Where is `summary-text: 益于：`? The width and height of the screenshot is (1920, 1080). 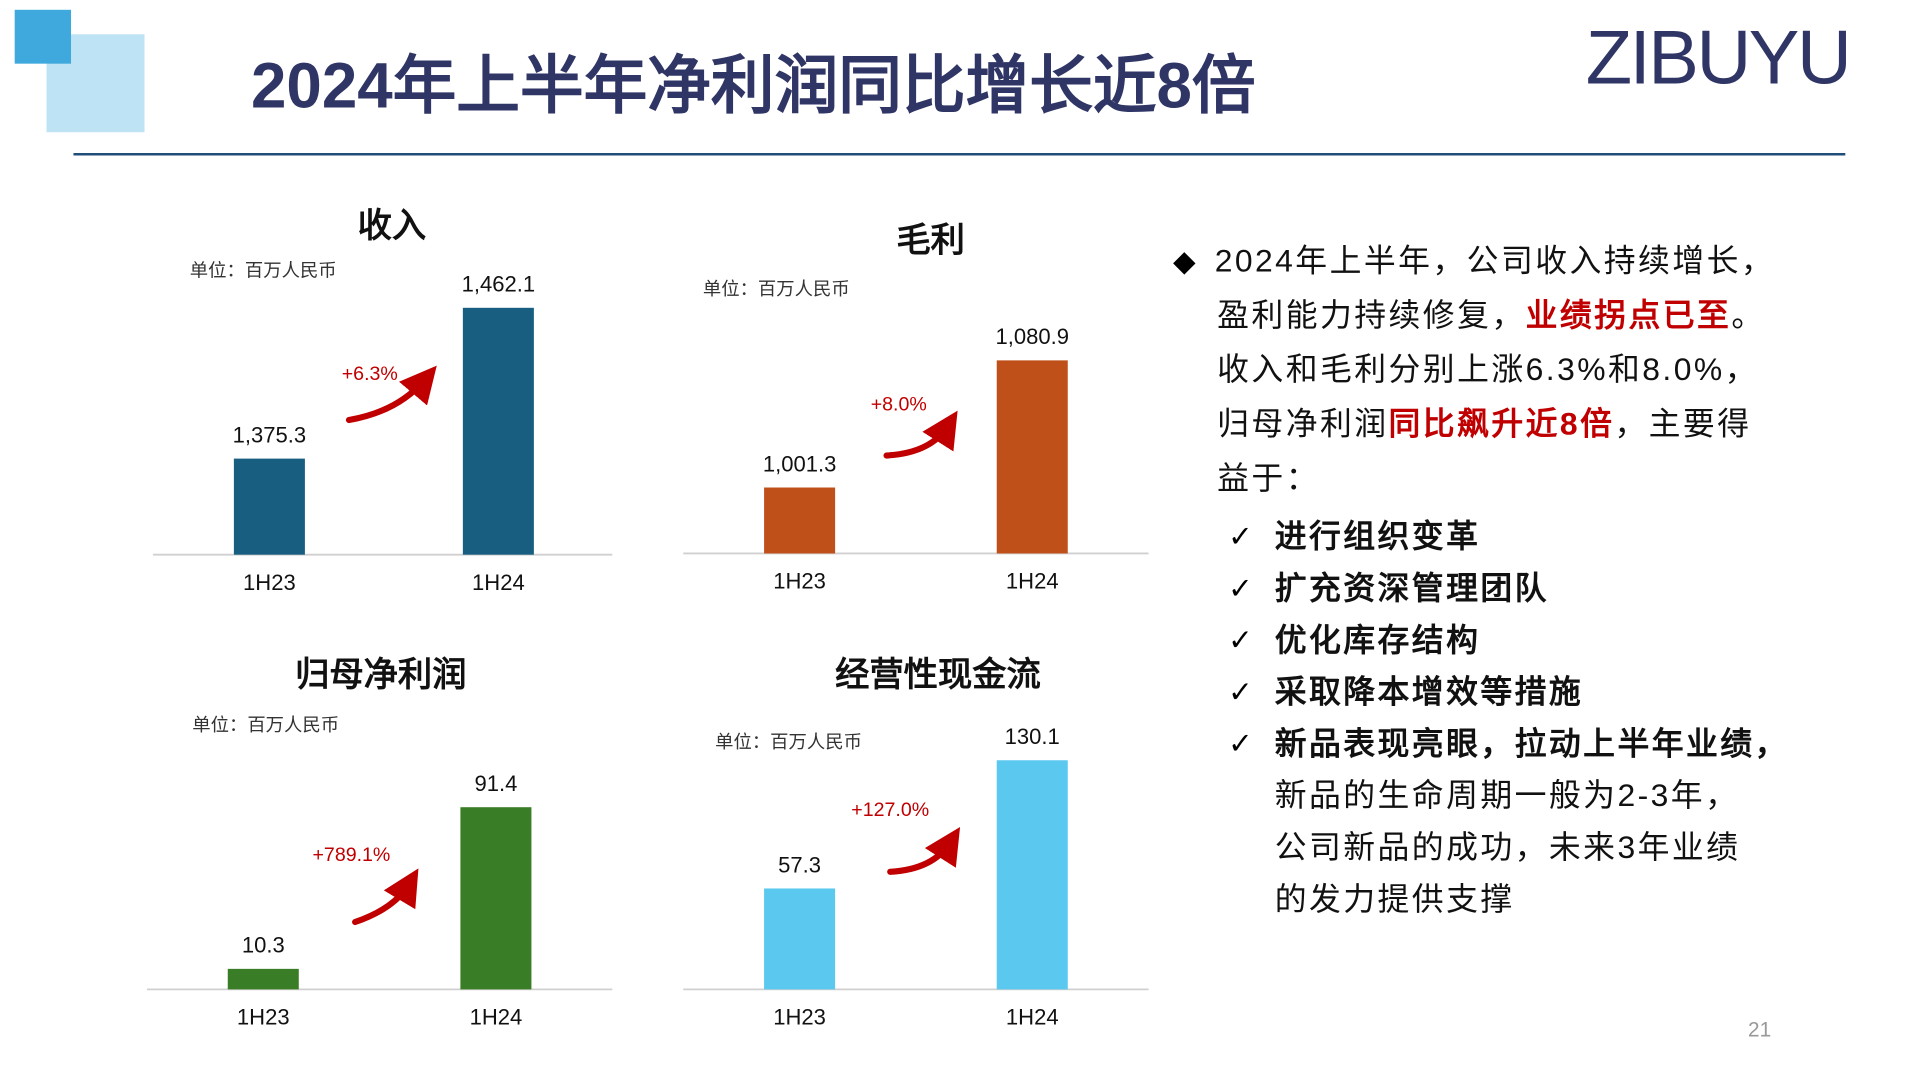
summary-text: 益于： is located at coordinates (1268, 479).